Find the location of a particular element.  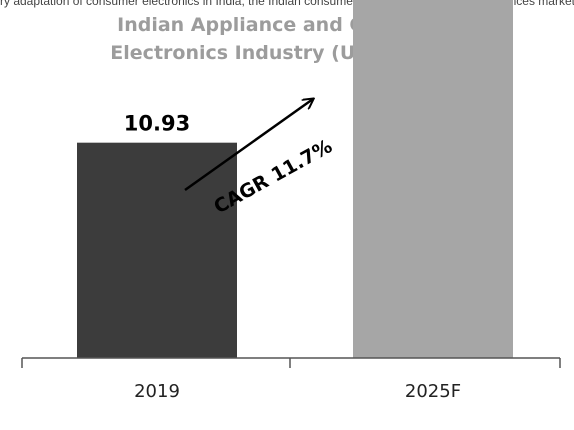

x-tick-label-2025f: 2025F is located at coordinates (433, 391).